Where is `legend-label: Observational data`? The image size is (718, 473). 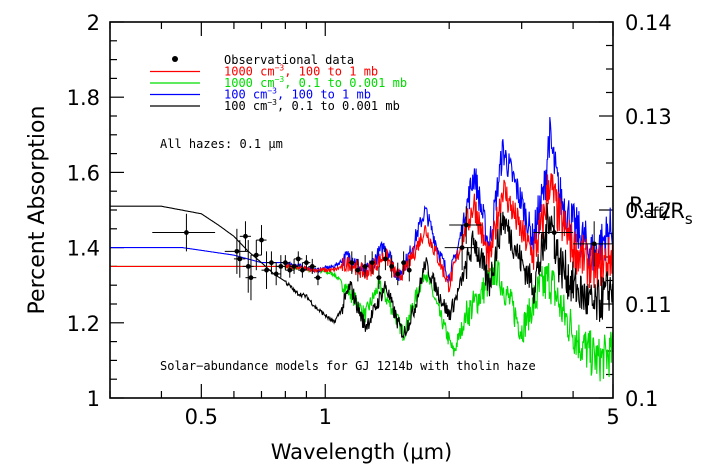 legend-label: Observational data is located at coordinates (289, 60).